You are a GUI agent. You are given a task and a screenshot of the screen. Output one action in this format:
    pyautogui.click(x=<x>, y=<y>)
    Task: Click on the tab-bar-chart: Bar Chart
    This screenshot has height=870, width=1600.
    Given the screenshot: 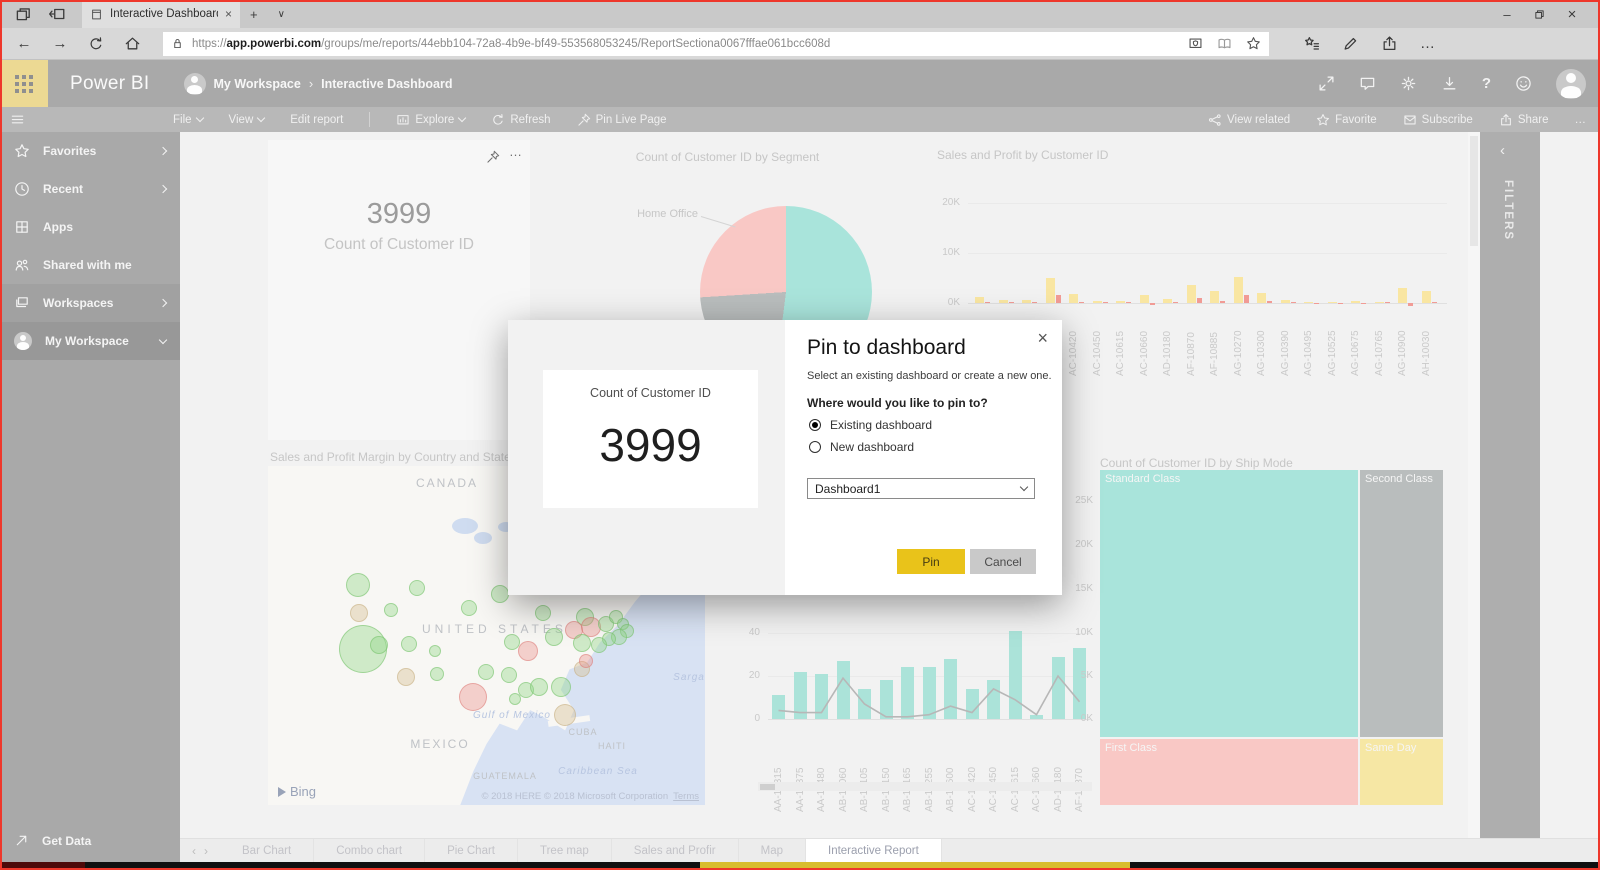 What is the action you would take?
    pyautogui.click(x=267, y=850)
    